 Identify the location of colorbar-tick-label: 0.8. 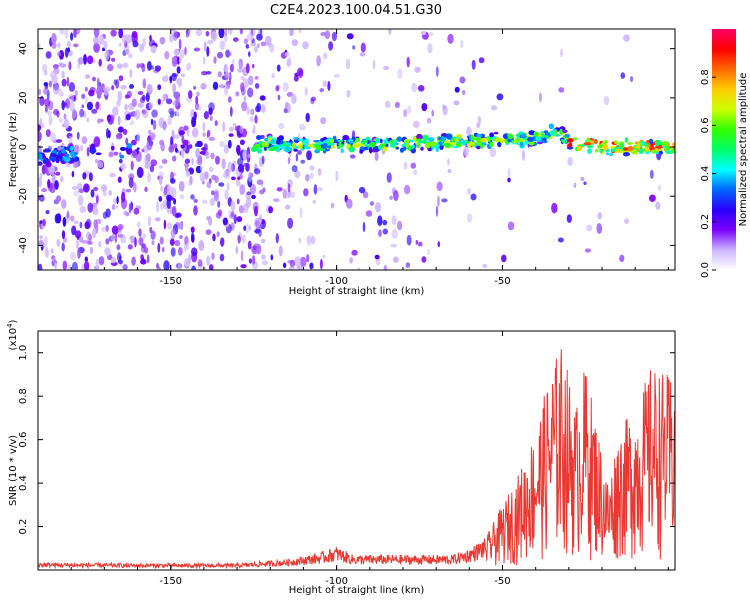
(705, 77).